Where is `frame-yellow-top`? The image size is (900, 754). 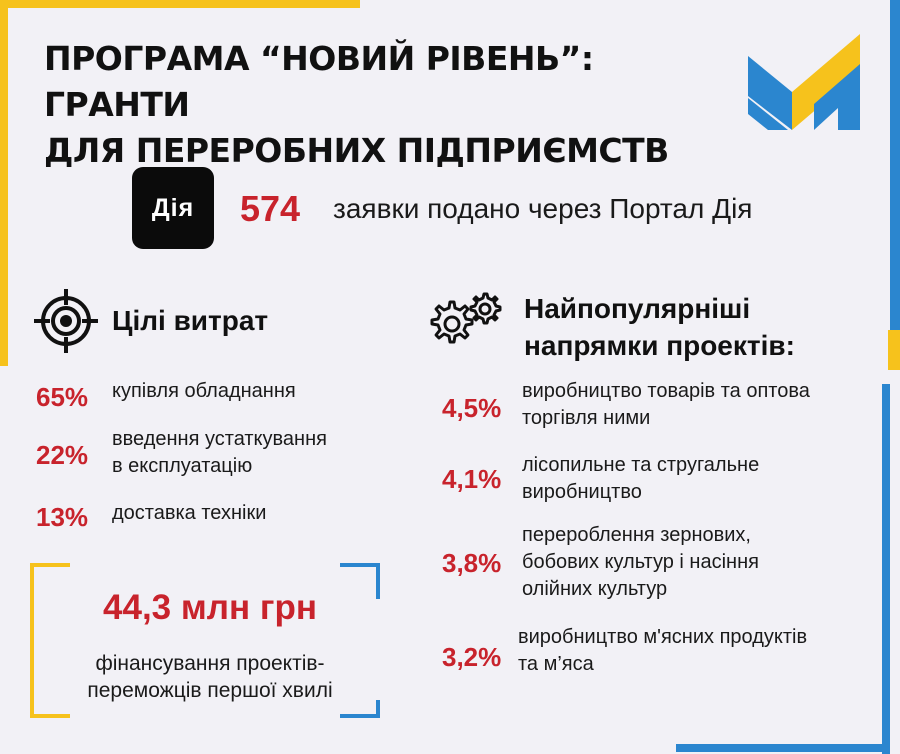 frame-yellow-top is located at coordinates (180, 4).